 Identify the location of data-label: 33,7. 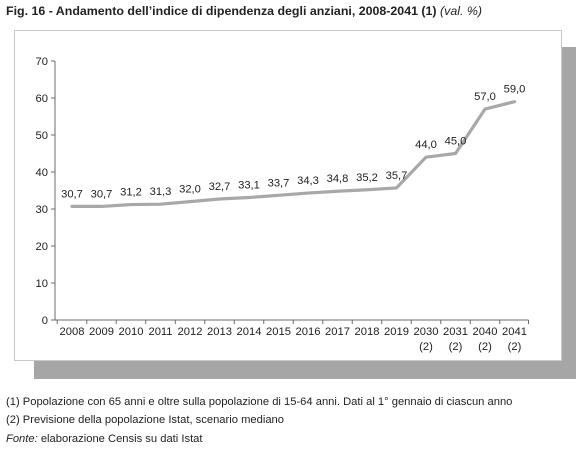
(279, 183).